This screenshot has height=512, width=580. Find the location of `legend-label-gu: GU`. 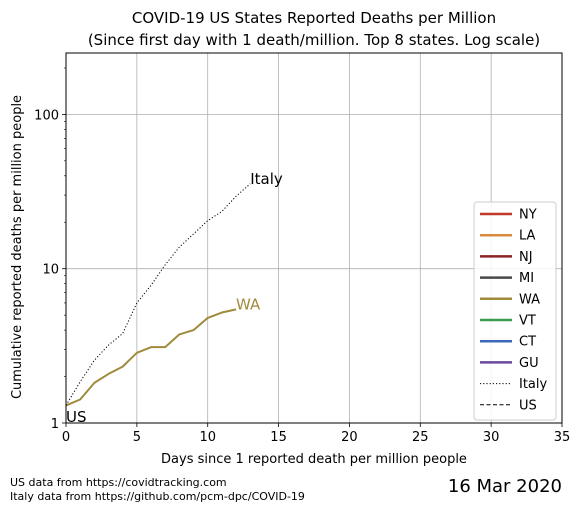

legend-label-gu: GU is located at coordinates (529, 363).